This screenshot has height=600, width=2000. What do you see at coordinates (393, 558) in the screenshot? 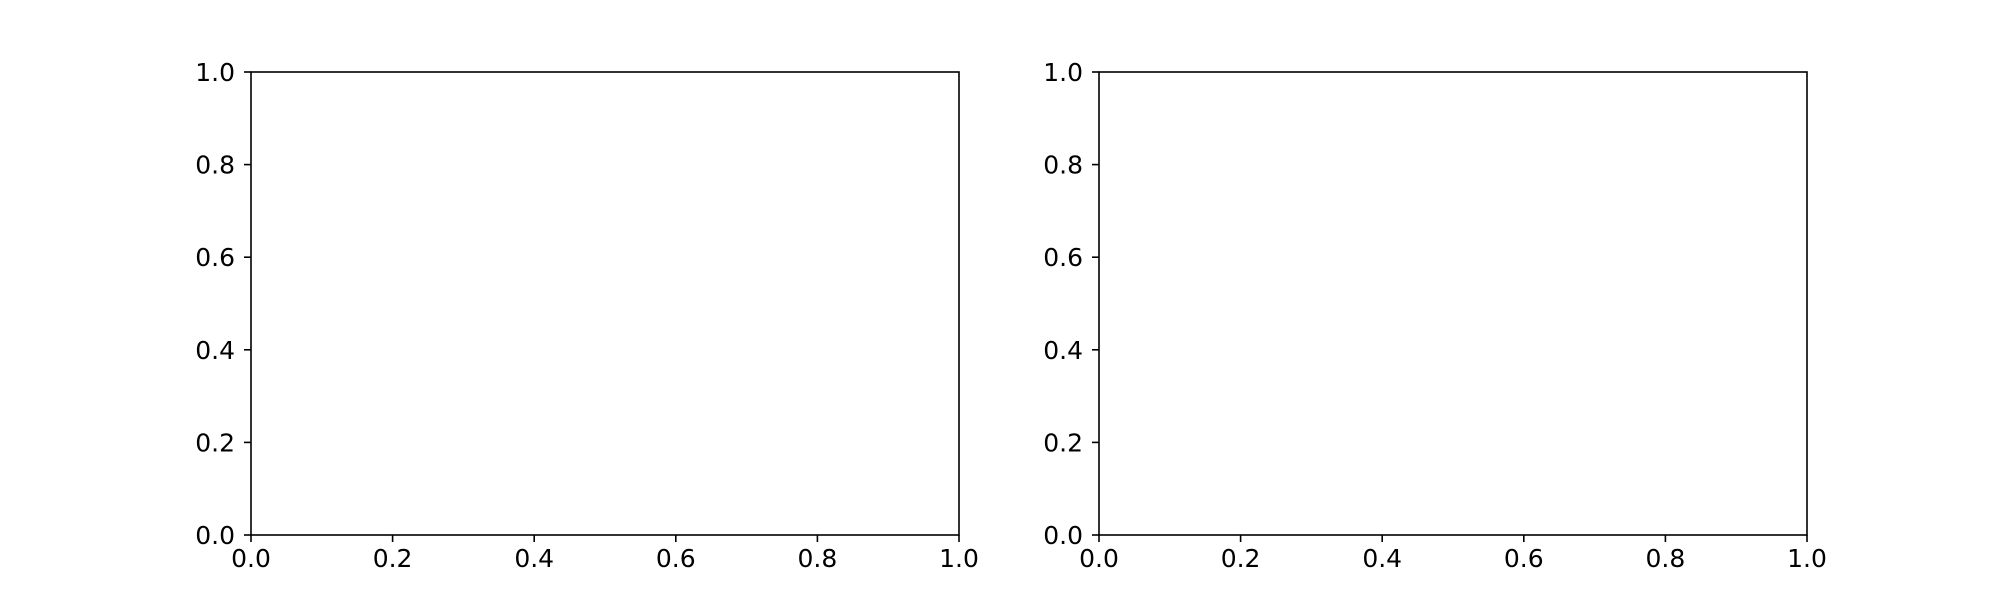
I see `left-x-tick-label: 0.2` at bounding box center [393, 558].